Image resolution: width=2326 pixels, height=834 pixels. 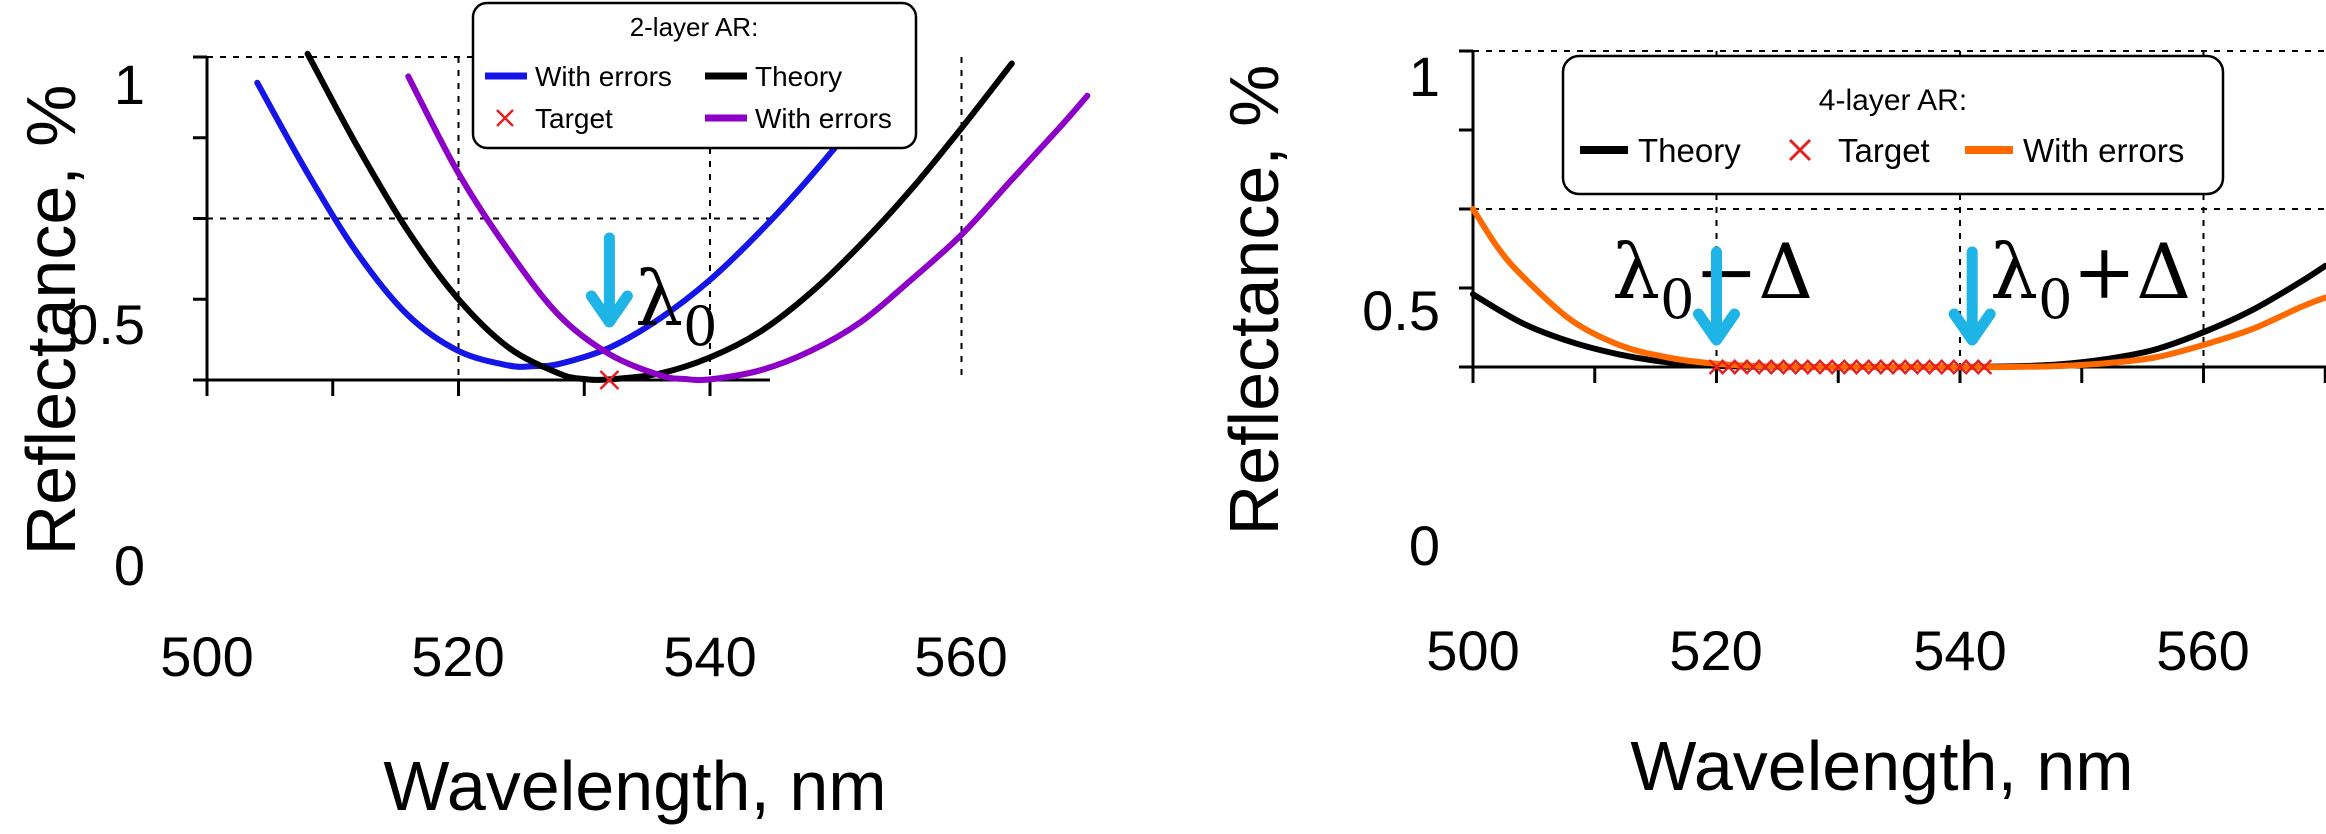 I want to click on annotation-lambda0: λ0, so click(x=676, y=306).